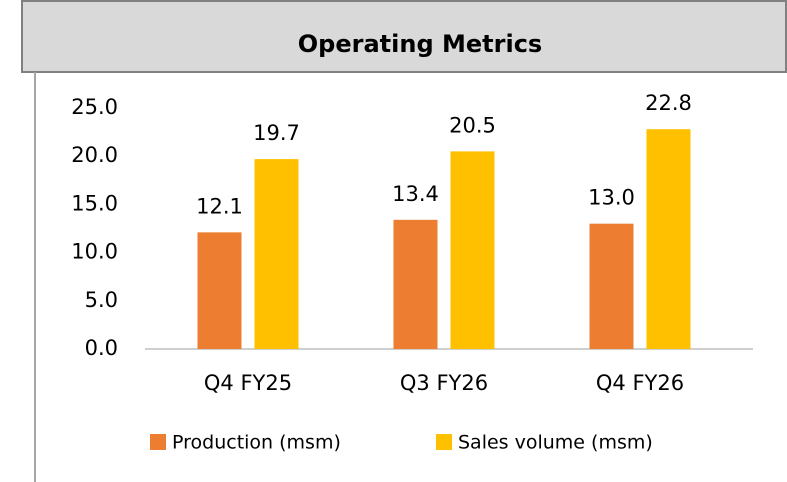 The width and height of the screenshot is (787, 482). Describe the element at coordinates (219, 206) in the screenshot. I see `value-label: 12.1` at that location.